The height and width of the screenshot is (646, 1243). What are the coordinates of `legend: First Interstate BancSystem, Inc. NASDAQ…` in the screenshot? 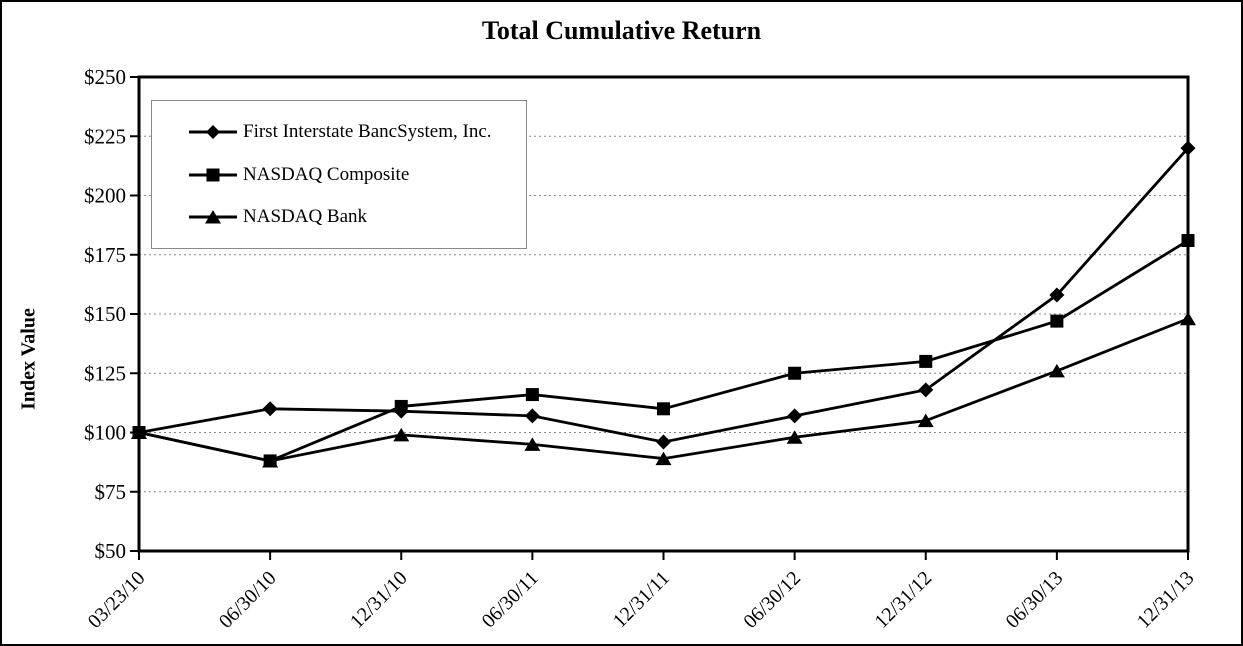 It's located at (339, 174).